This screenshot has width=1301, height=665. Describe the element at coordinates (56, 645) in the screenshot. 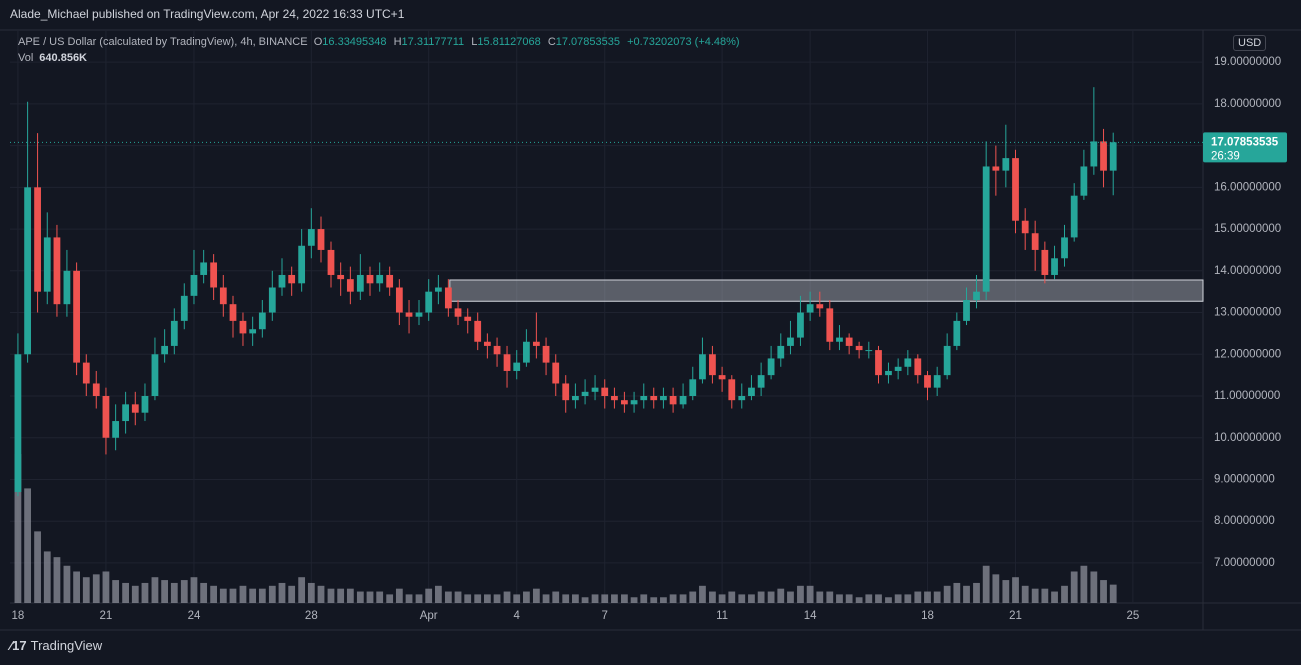

I see `footer: ⁄17 TradingView` at that location.